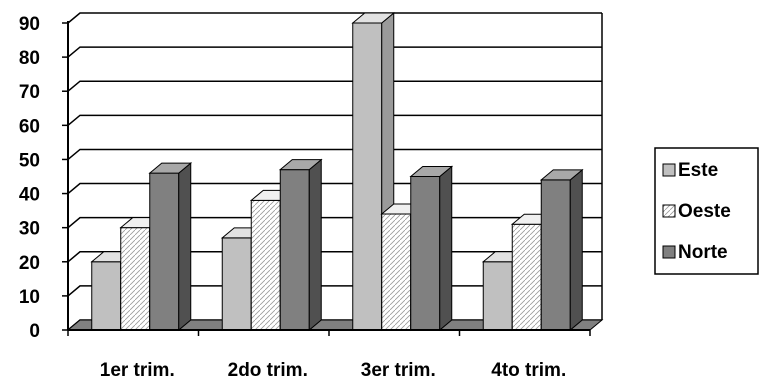 This screenshot has height=384, width=761. Describe the element at coordinates (29, 24) in the screenshot. I see `y-tick-label: 90` at that location.